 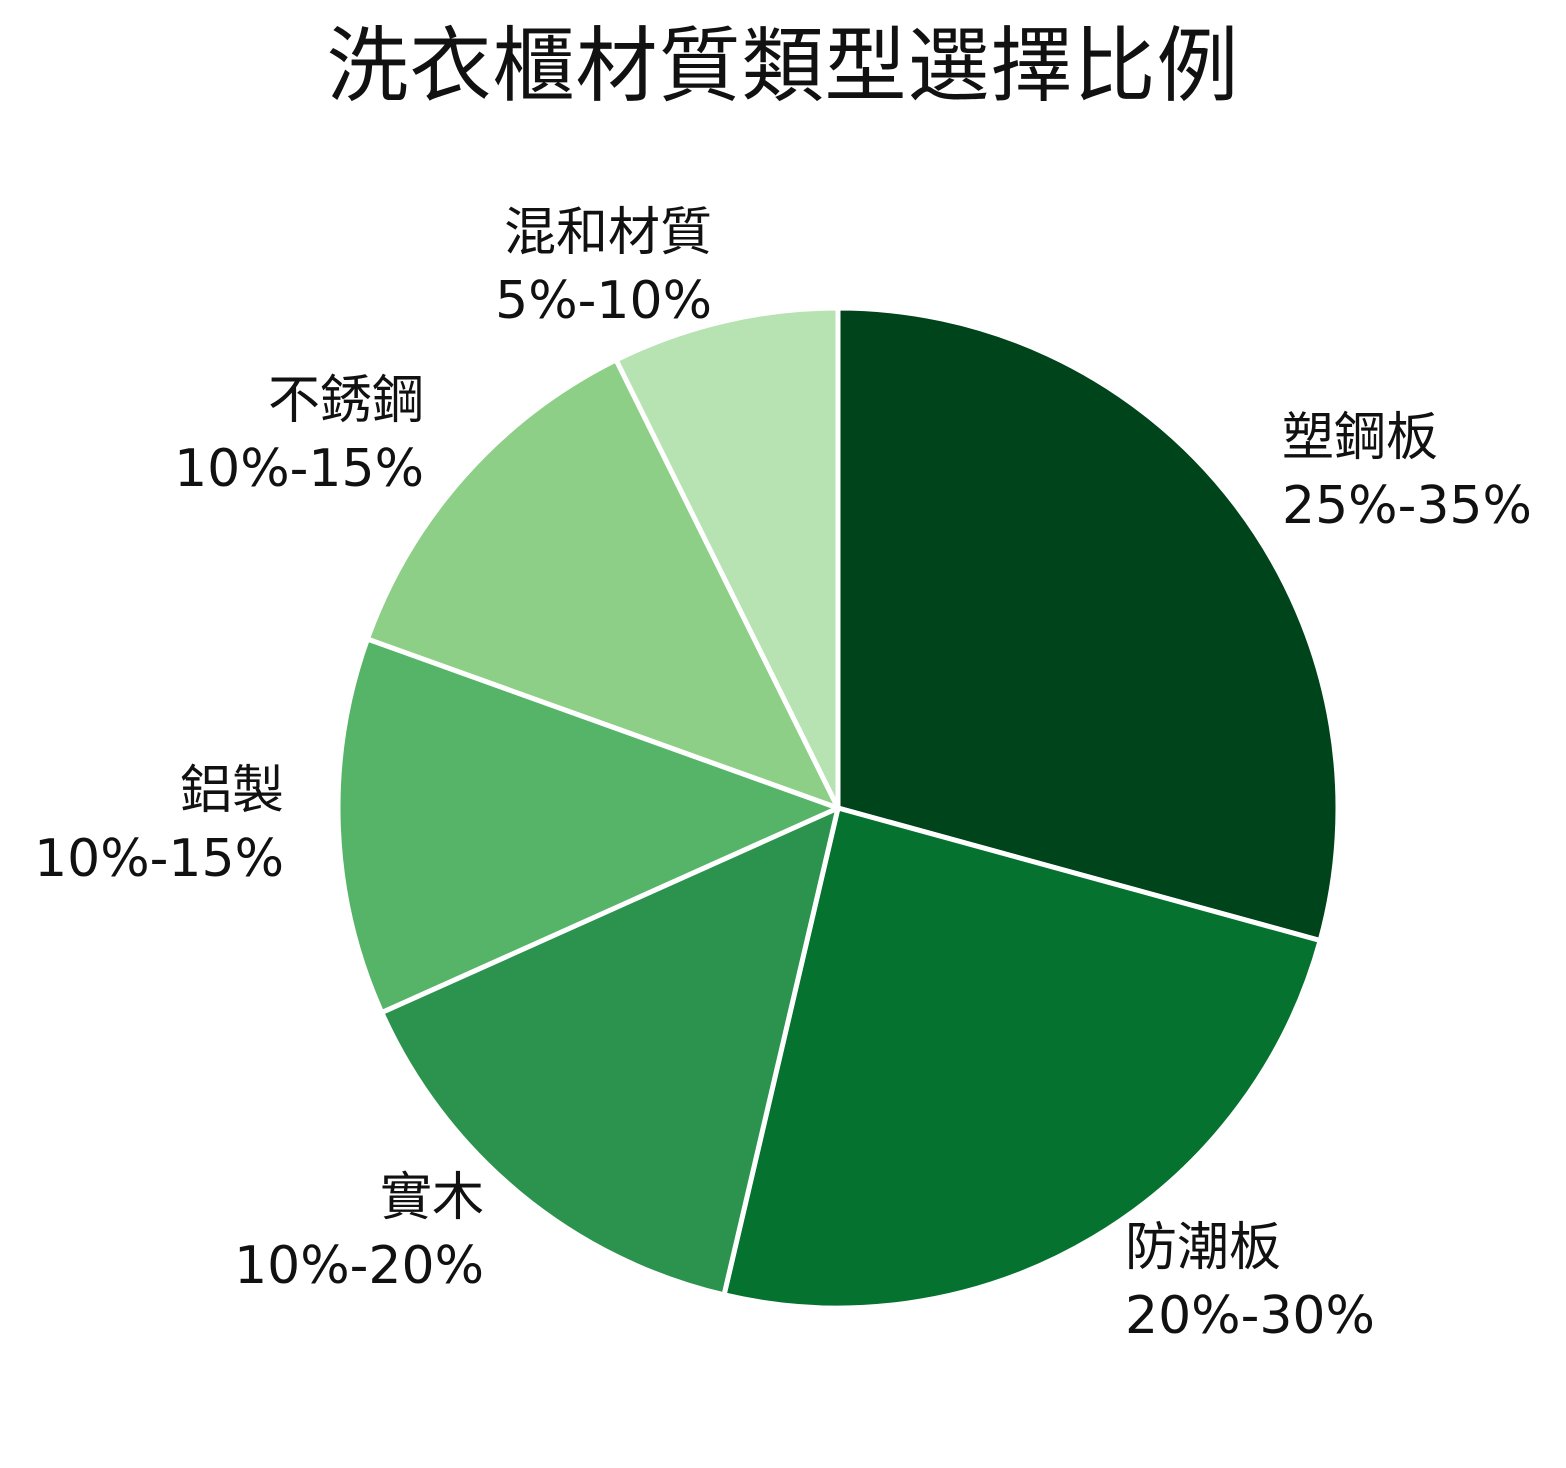 What do you see at coordinates (603, 301) in the screenshot?
I see `slice-range-label: 5%-10%` at bounding box center [603, 301].